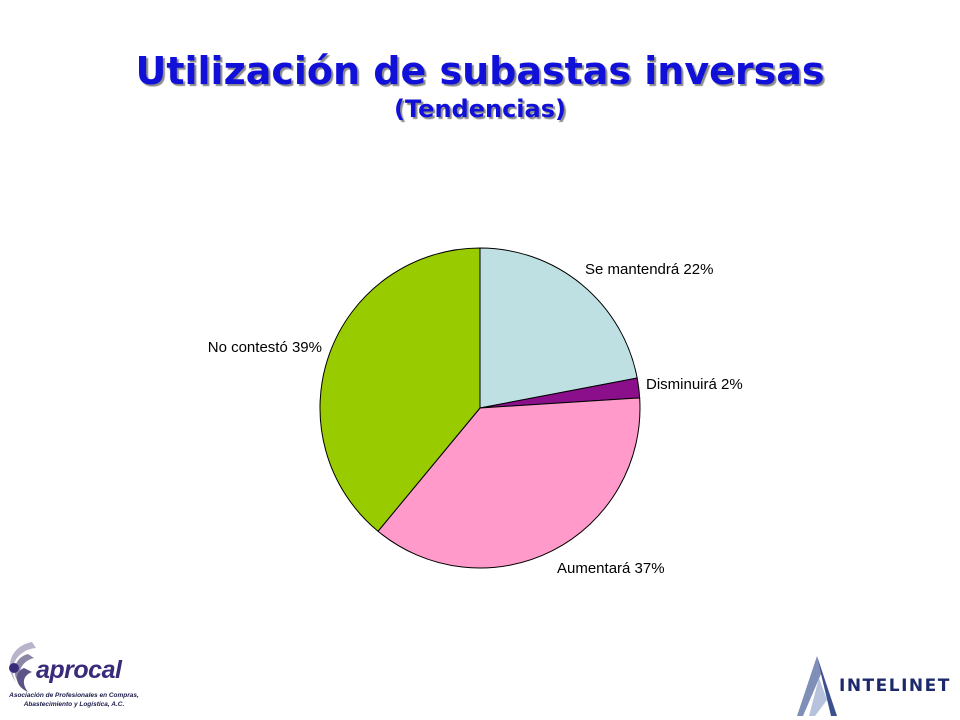 This screenshot has width=960, height=720. What do you see at coordinates (817, 686) in the screenshot?
I see `intelinet-tower-icon` at bounding box center [817, 686].